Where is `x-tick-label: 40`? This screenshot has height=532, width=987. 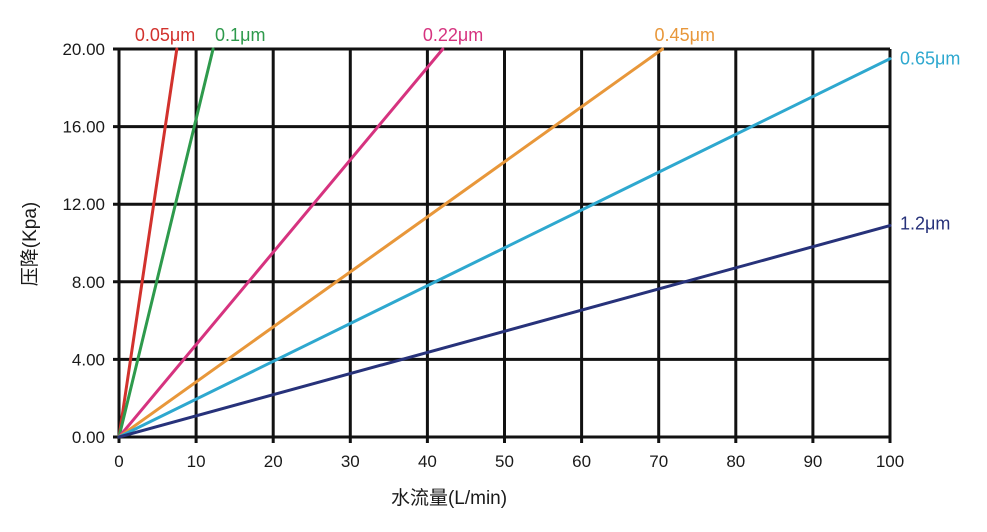
x-tick-label: 40 is located at coordinates (427, 461).